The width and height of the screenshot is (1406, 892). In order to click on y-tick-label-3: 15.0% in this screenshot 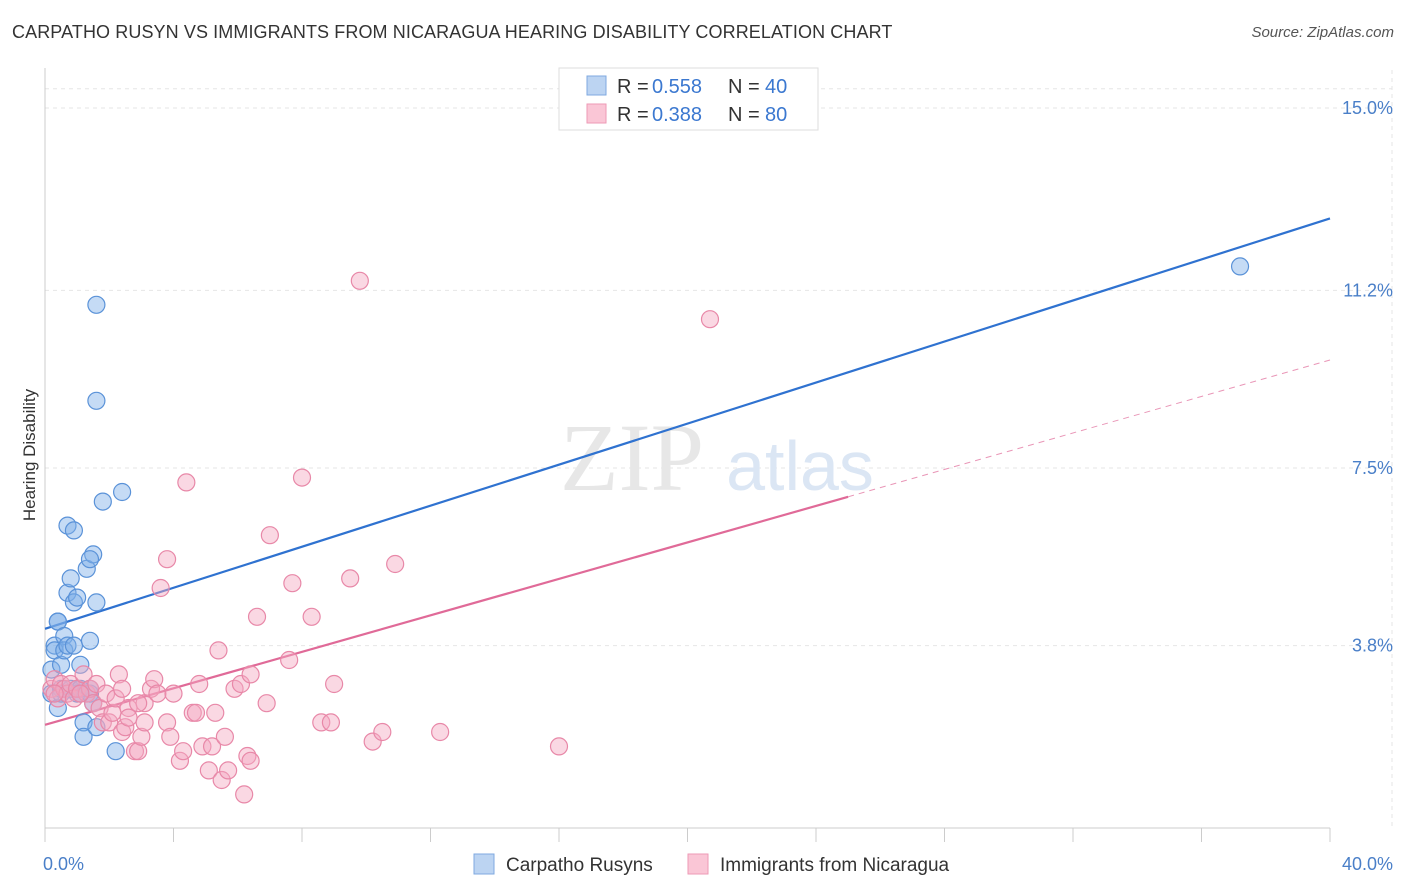, I will do `click(1367, 108)`.